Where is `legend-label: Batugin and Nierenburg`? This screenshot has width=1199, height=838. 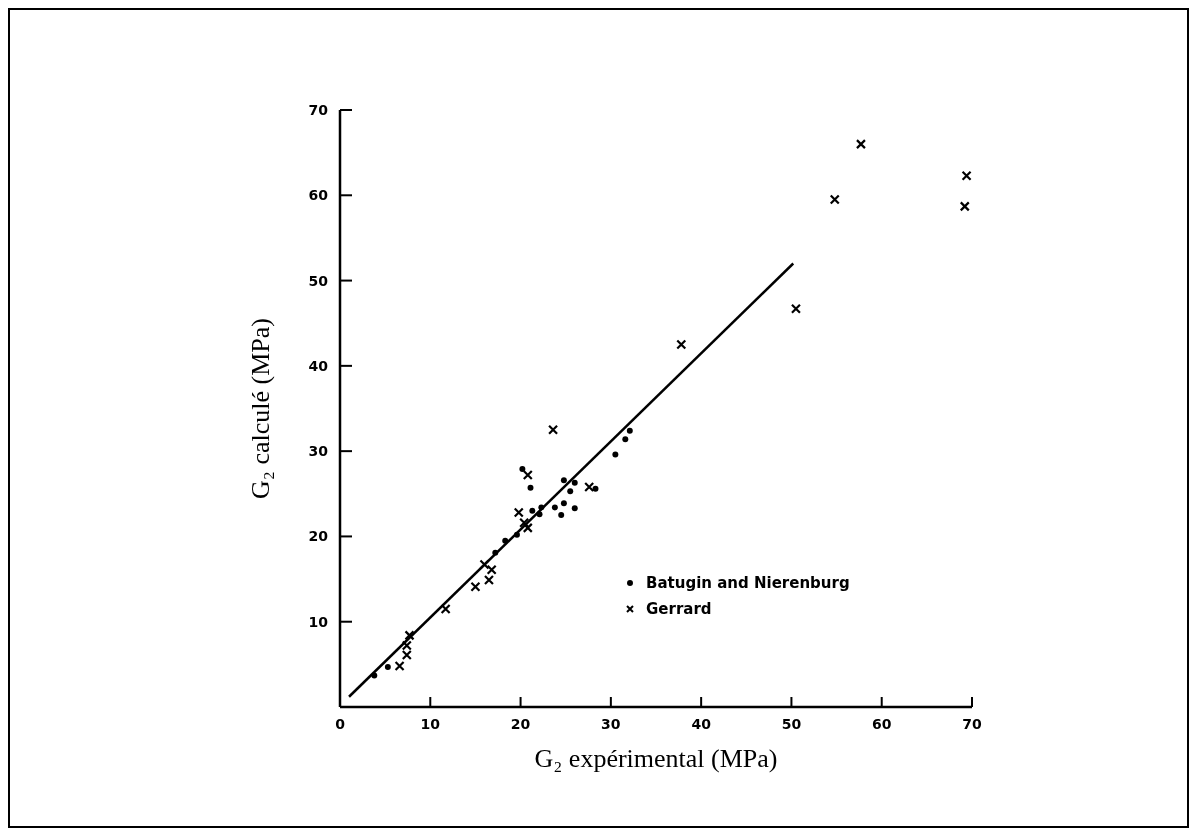 legend-label: Batugin and Nierenburg is located at coordinates (748, 583).